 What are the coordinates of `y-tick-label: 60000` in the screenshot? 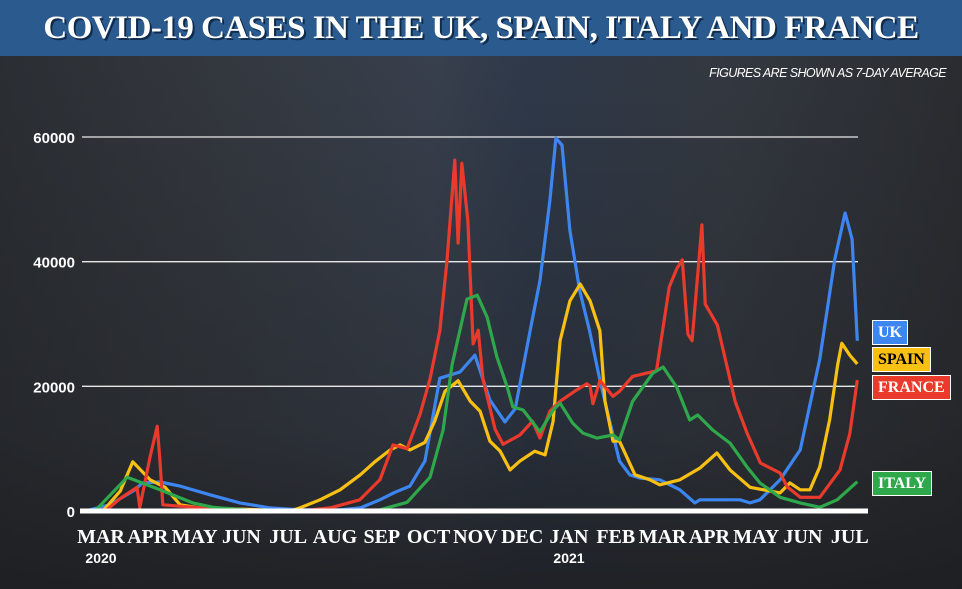 It's located at (54, 138).